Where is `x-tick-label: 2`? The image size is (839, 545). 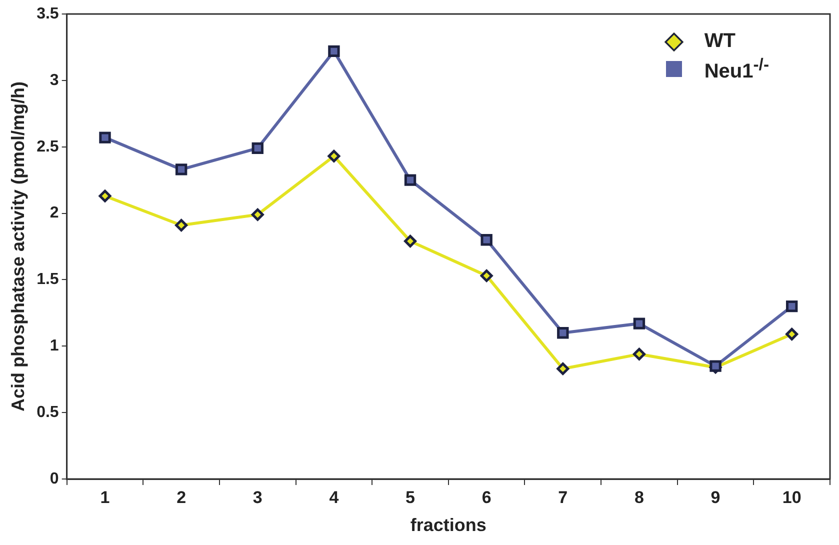 x-tick-label: 2 is located at coordinates (181, 497).